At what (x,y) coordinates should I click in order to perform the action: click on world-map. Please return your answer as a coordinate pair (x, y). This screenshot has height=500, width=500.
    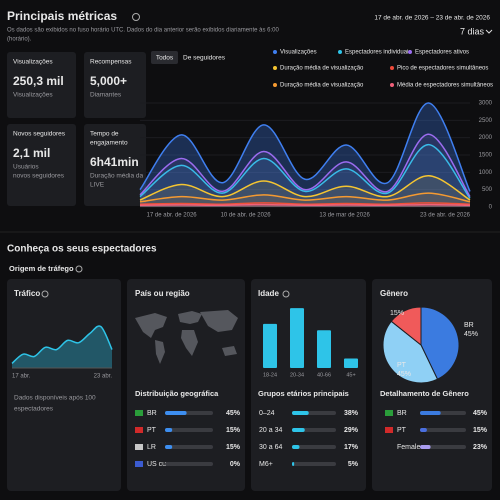
    Looking at the image, I should click on (186, 337).